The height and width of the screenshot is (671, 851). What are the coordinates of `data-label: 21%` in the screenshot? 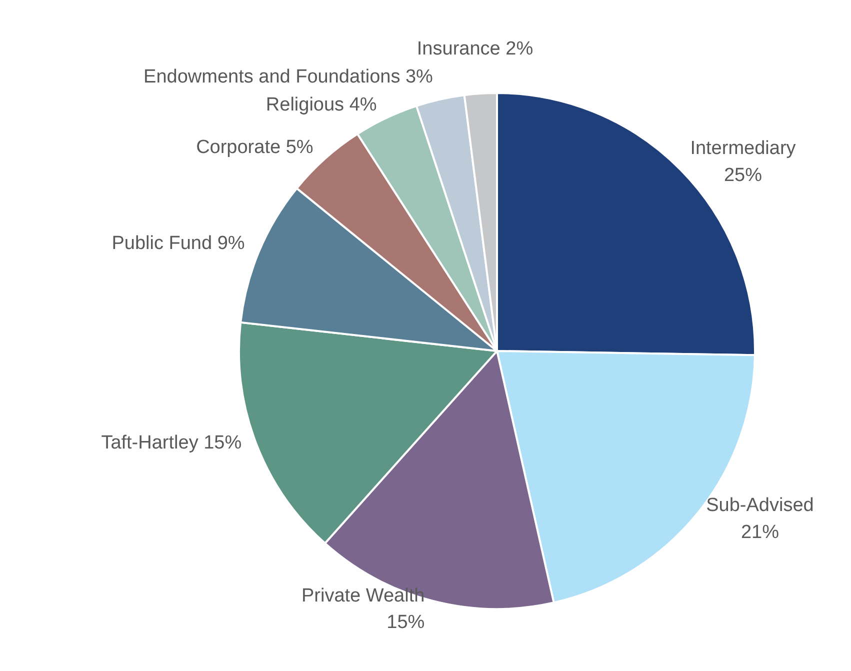 It's located at (760, 532).